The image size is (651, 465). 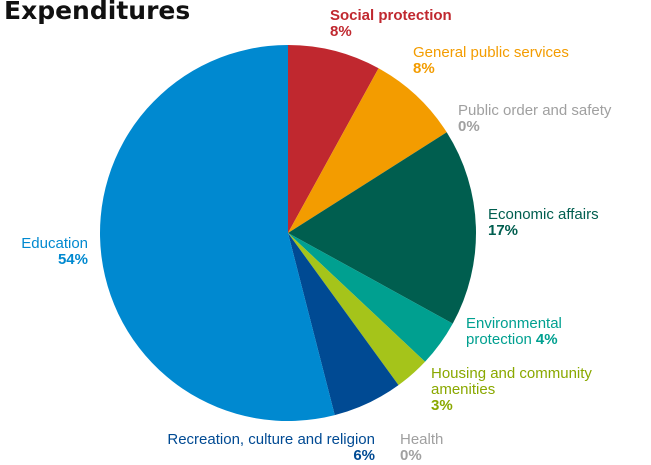 I want to click on category-name: Economic affairs, so click(x=543, y=214).